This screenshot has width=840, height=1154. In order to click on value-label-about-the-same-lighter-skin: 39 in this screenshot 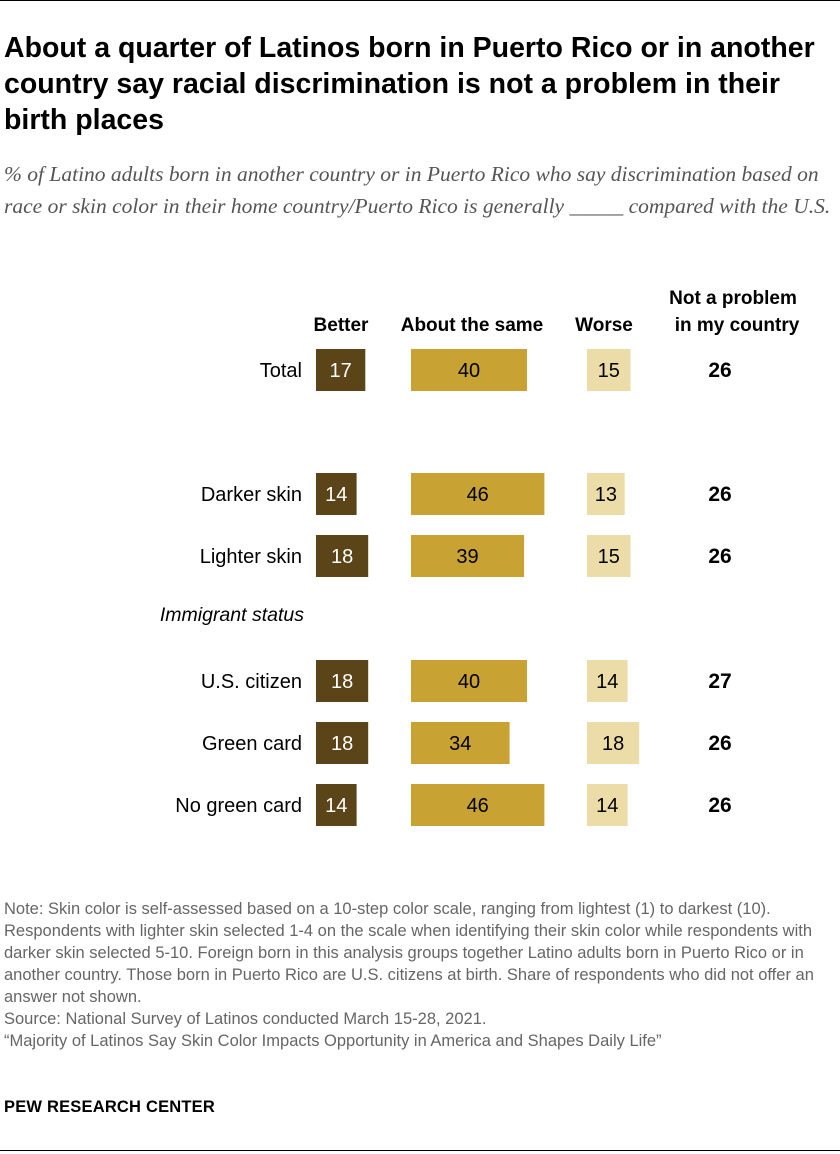, I will do `click(467, 557)`.